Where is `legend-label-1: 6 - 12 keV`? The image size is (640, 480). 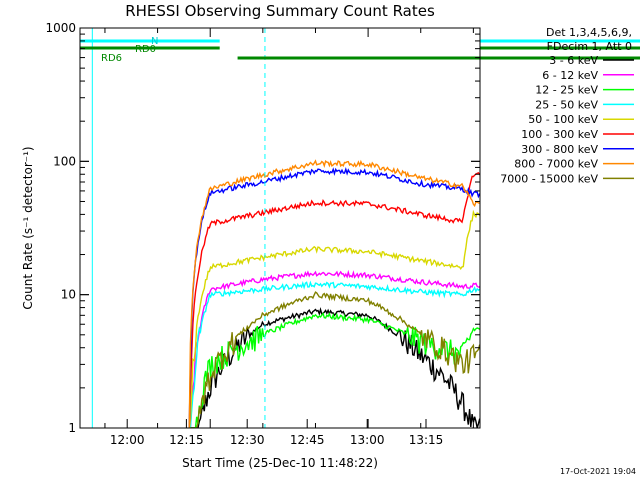 legend-label-1: 6 - 12 keV is located at coordinates (570, 75).